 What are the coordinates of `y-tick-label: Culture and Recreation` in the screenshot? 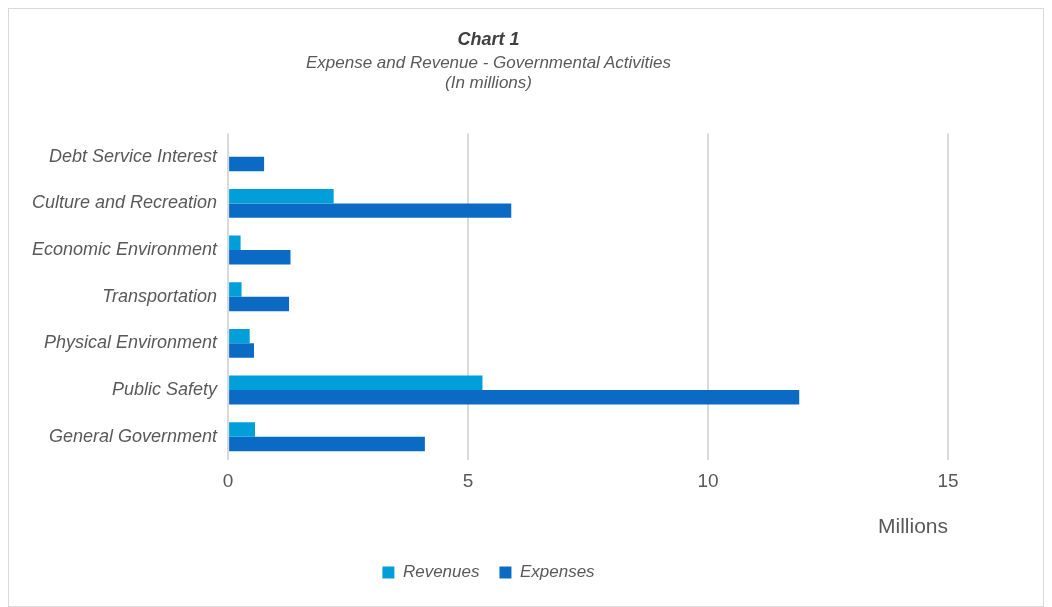 It's located at (125, 202).